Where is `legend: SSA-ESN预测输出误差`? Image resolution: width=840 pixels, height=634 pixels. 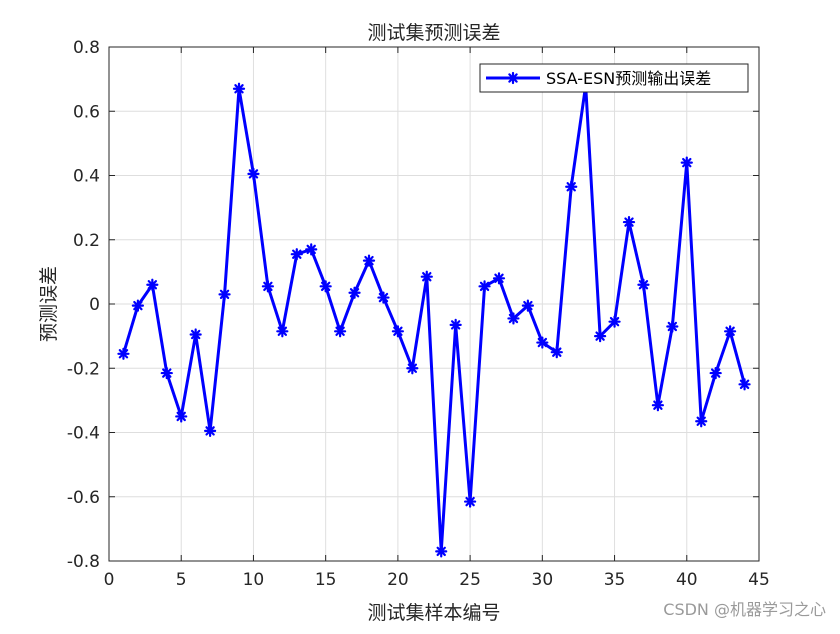 legend: SSA-ESN预测输出误差 is located at coordinates (614, 78).